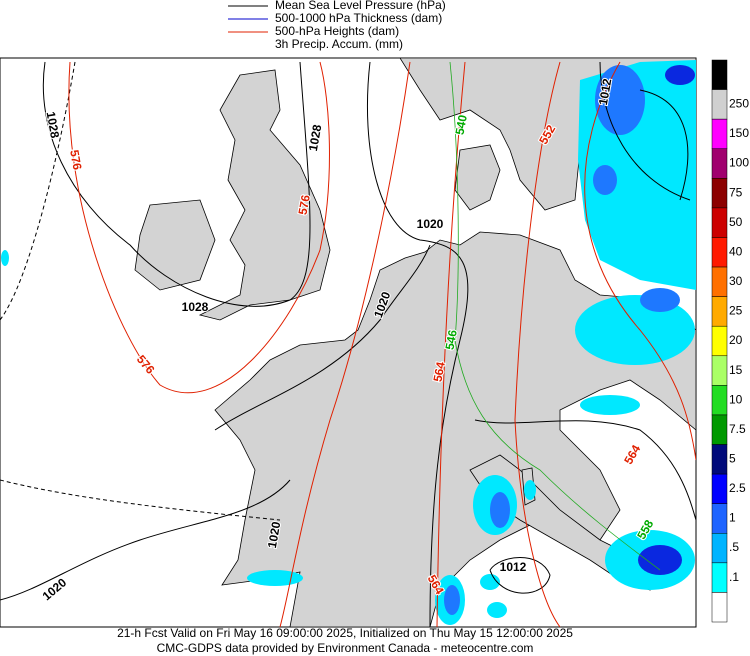  What do you see at coordinates (736, 281) in the screenshot?
I see `colorbar-label: 30` at bounding box center [736, 281].